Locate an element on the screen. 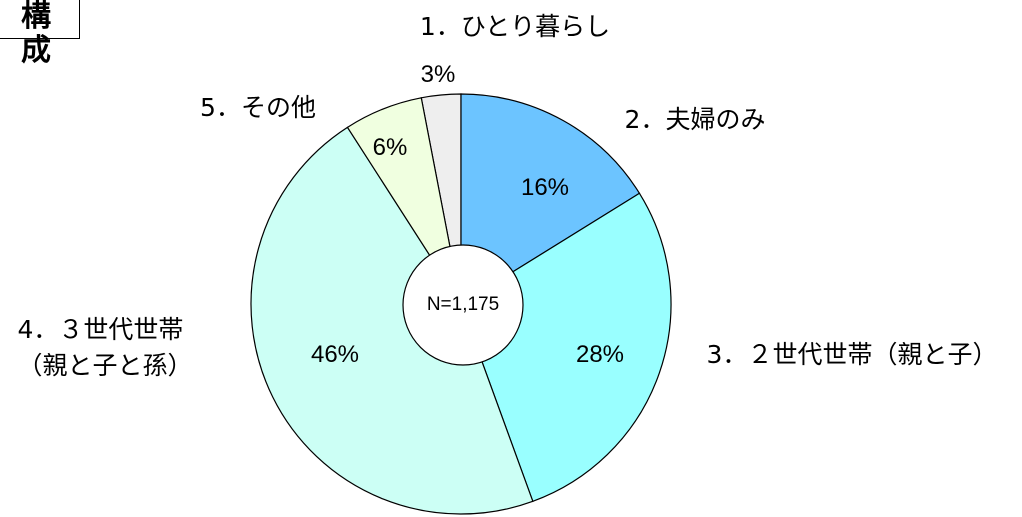 The image size is (1022, 517). center-label: N=1,175 is located at coordinates (463, 304).